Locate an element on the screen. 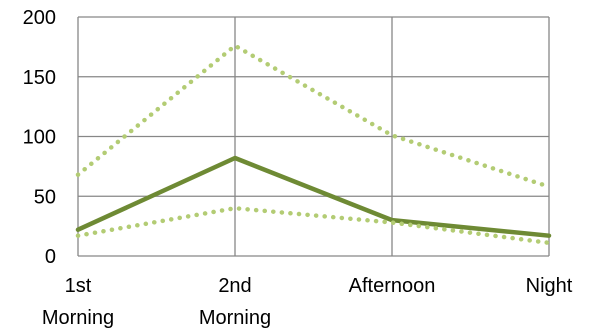  y-tick-label-2: 100 is located at coordinates (39, 138).